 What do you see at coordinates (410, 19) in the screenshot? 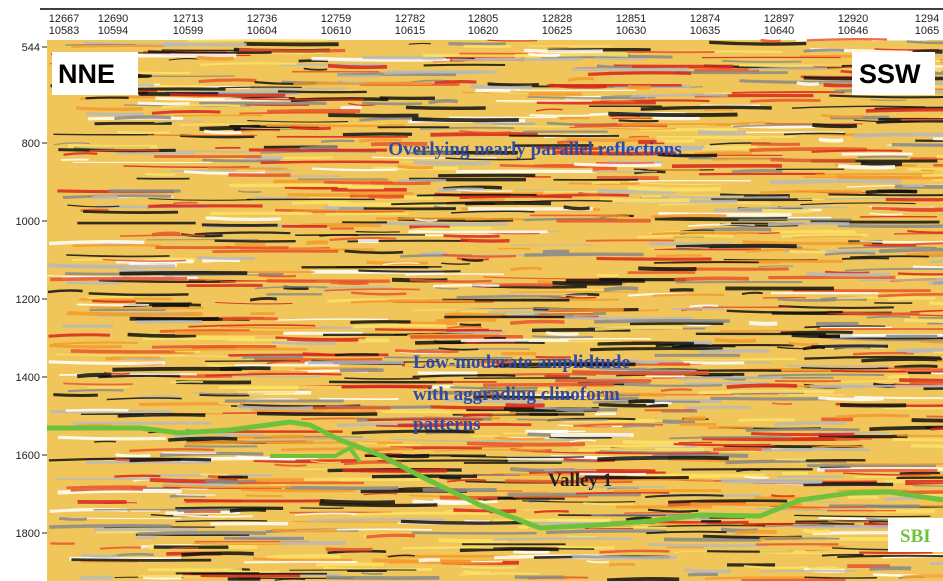
I see `trace-label: 12782` at bounding box center [410, 19].